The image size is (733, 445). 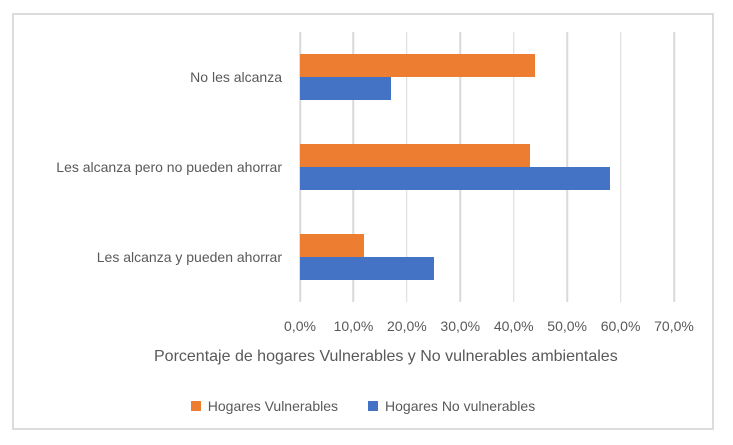 I want to click on x-axis-ticks: 0,0% 10,0% 20,0% 30,0% 40,0% 50,0% 60,0% 70,0%, so click(x=489, y=327).